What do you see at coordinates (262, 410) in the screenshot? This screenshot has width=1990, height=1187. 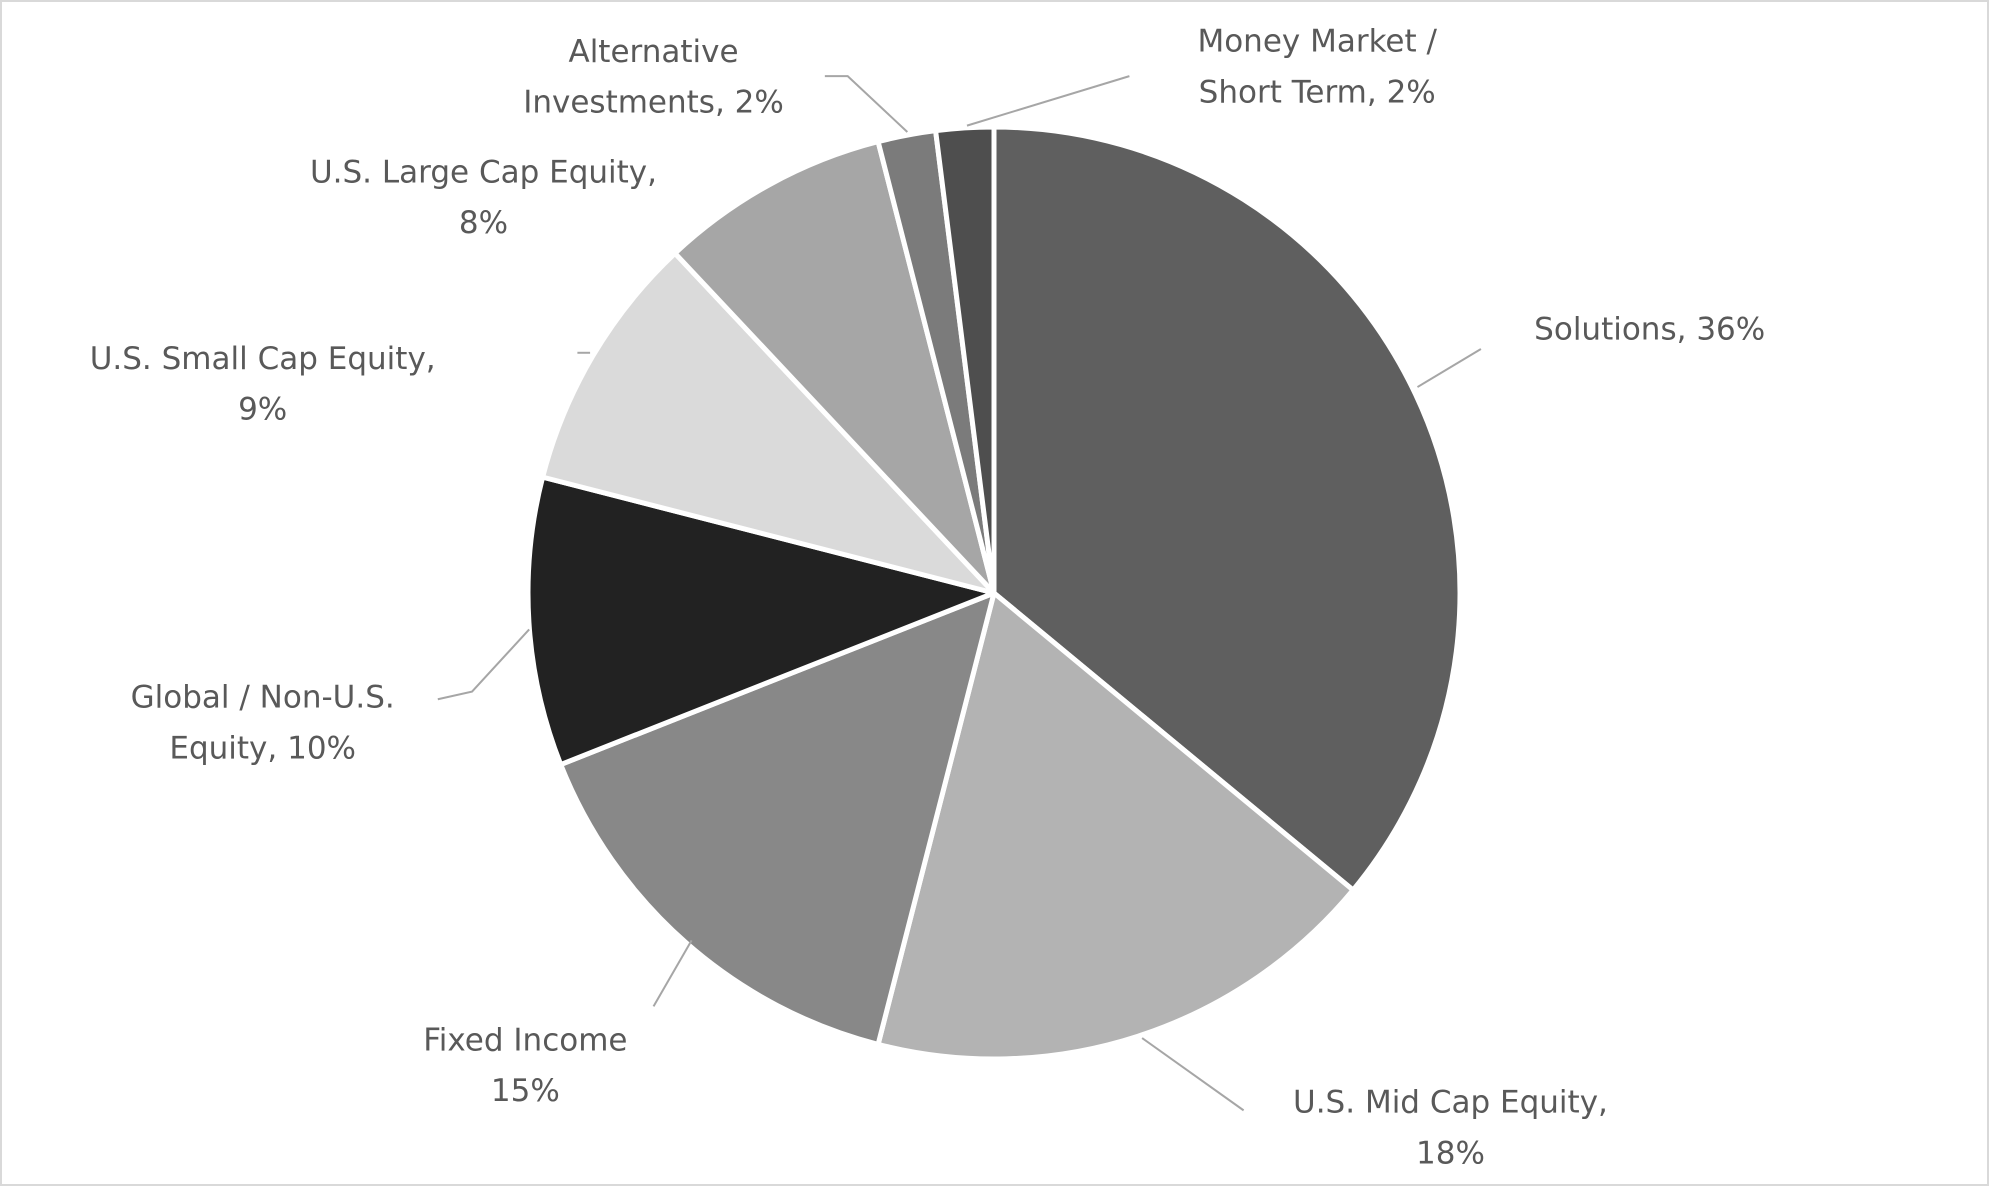 I see `data-label: 9%` at bounding box center [262, 410].